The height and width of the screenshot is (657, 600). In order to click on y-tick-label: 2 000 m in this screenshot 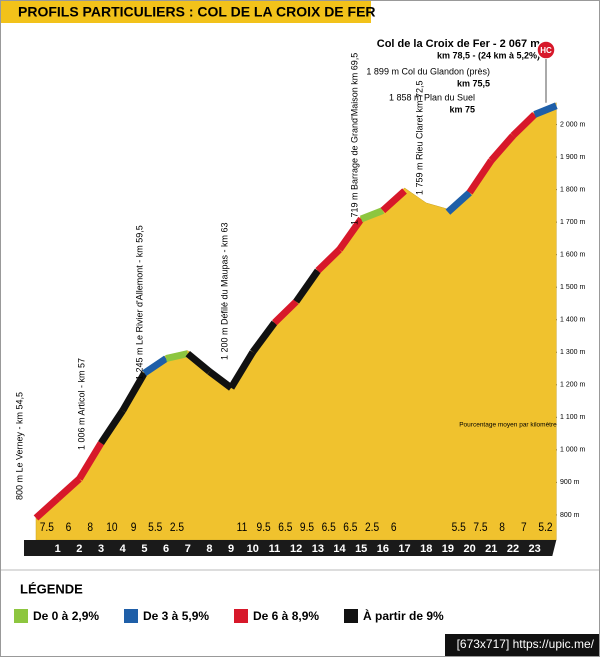, I will do `click(572, 124)`.